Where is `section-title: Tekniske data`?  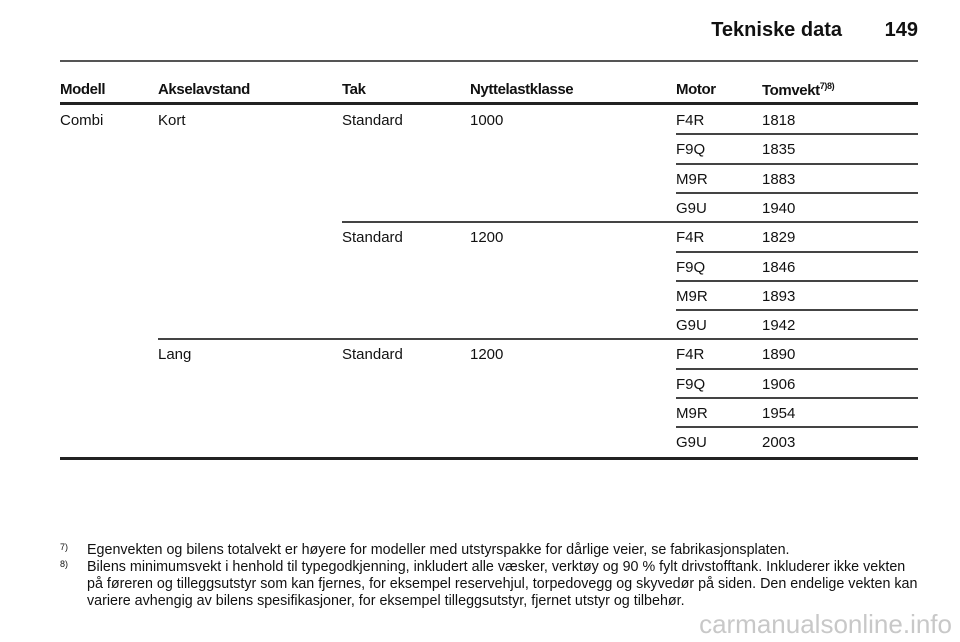
section-title: Tekniske data is located at coordinates (776, 30).